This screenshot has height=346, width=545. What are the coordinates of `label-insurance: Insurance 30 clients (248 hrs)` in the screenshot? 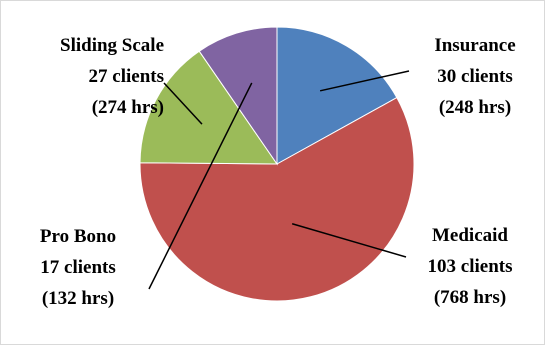 It's located at (474, 76).